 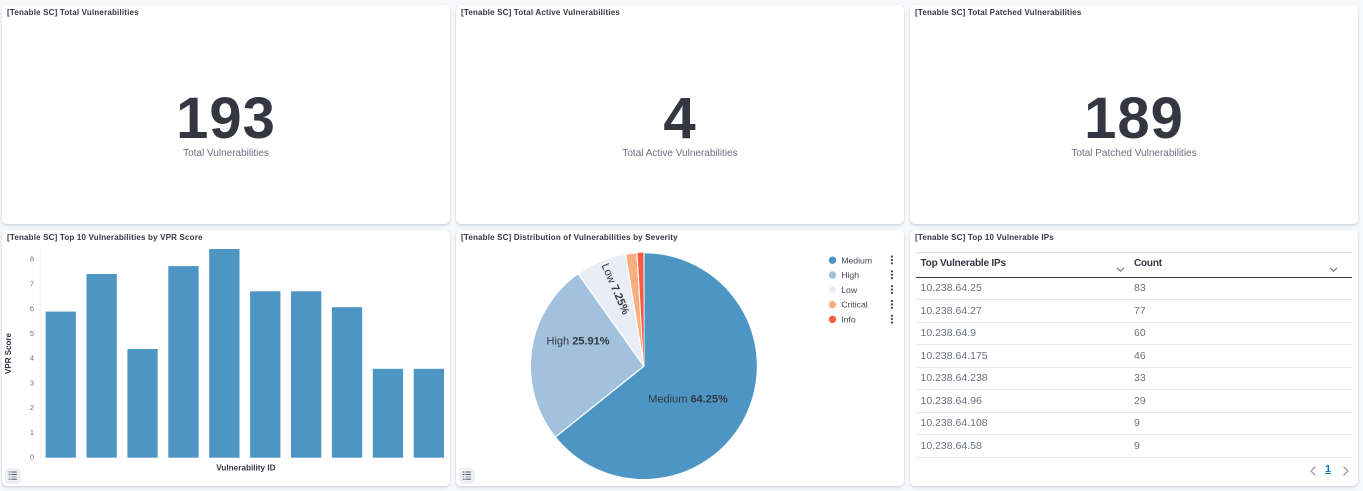 What do you see at coordinates (578, 341) in the screenshot?
I see `svg-text: High 25.91%` at bounding box center [578, 341].